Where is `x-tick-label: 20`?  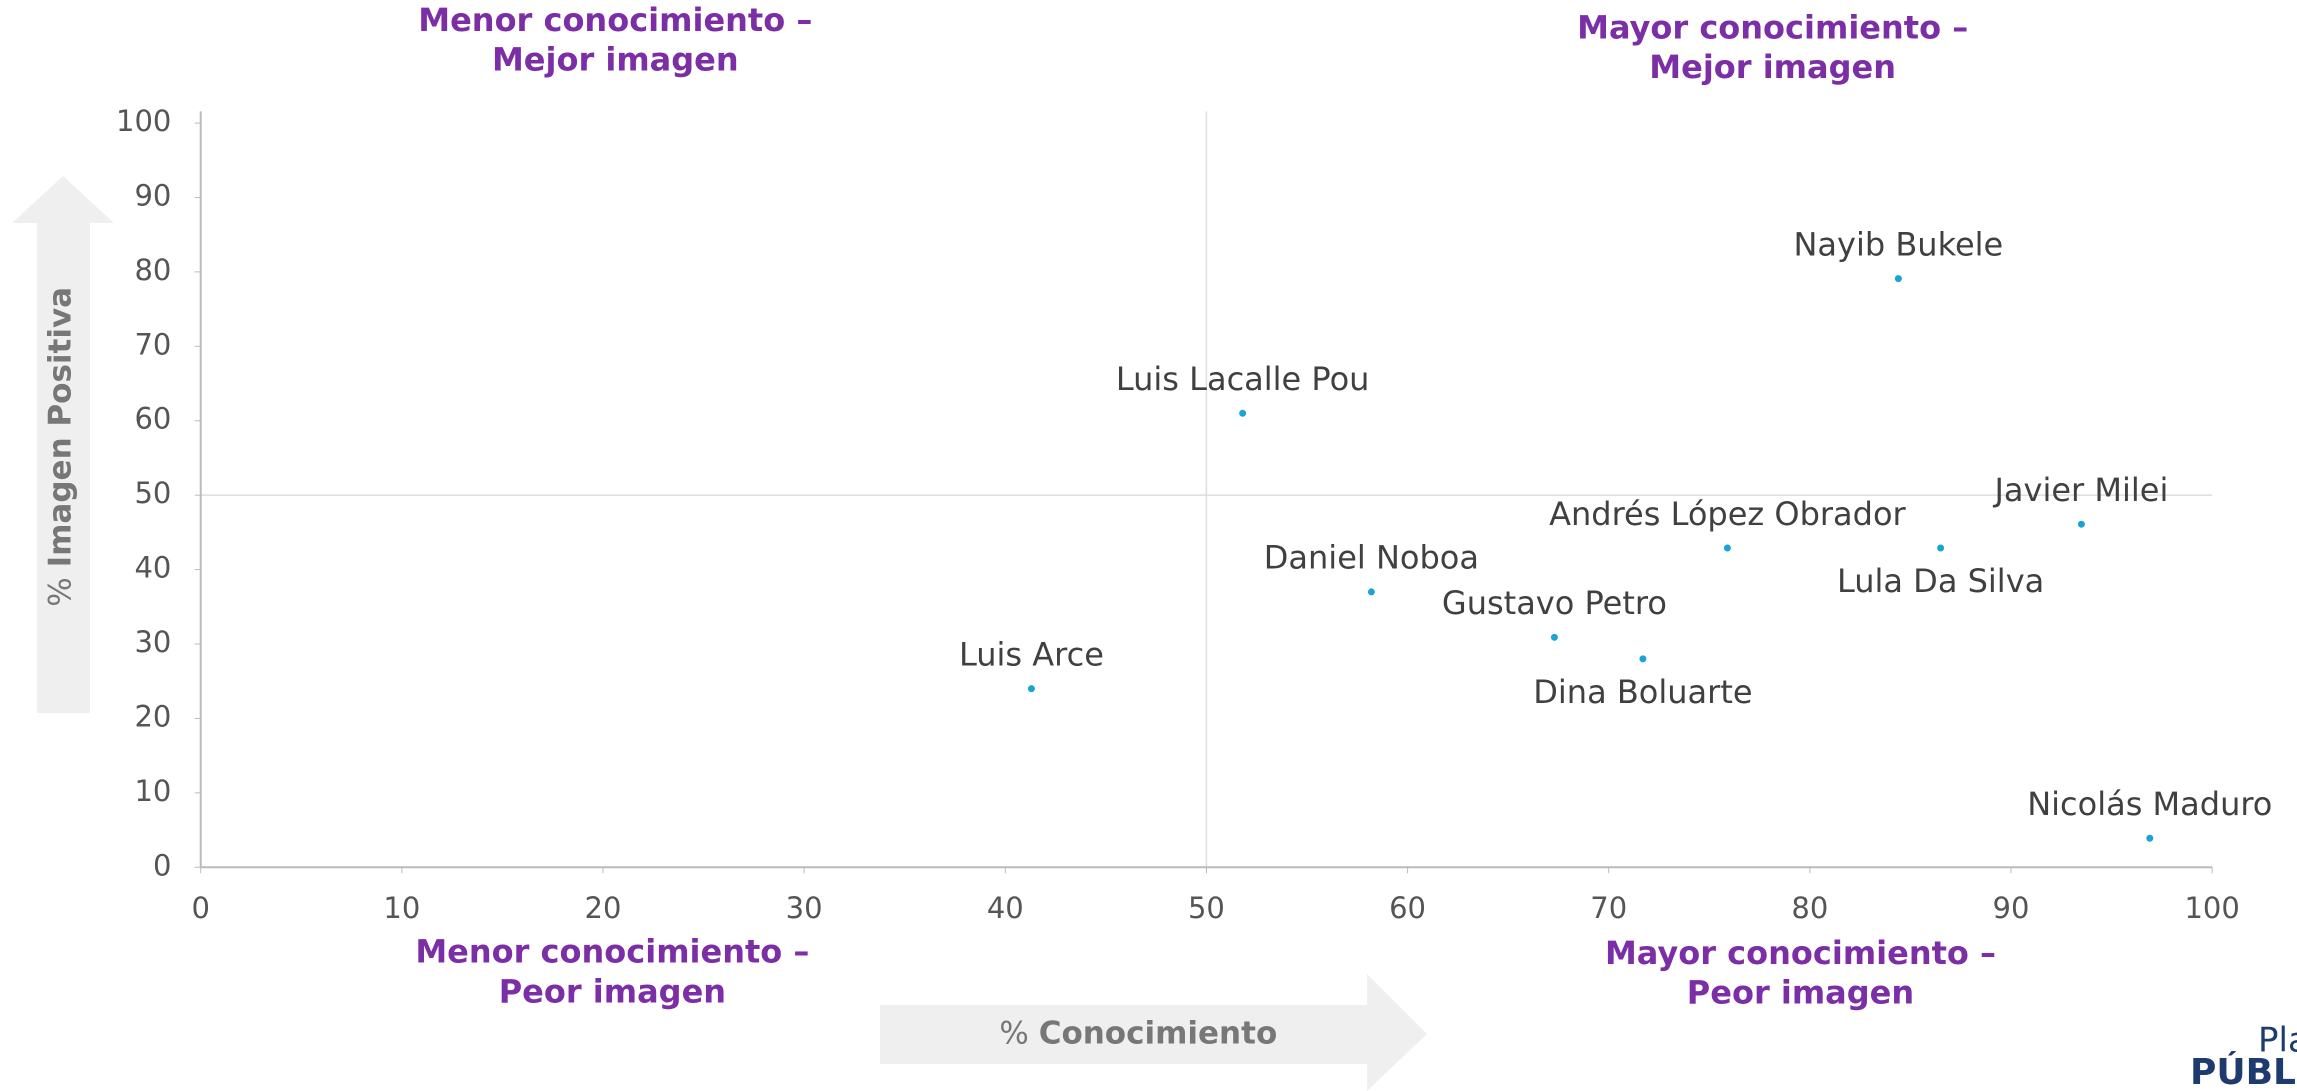 x-tick-label: 20 is located at coordinates (603, 908).